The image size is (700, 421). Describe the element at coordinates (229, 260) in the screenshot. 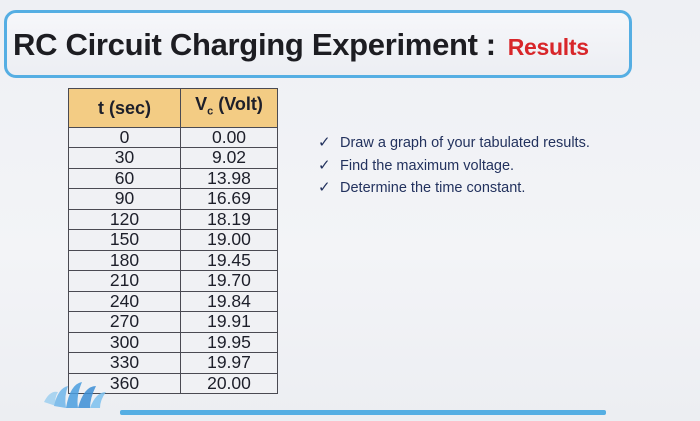

I see `voltage-cell: 19.45` at that location.